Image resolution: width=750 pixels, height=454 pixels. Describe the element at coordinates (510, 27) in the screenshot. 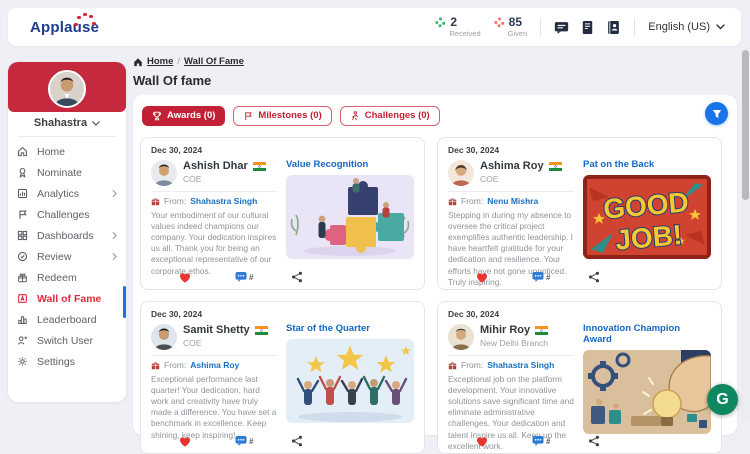

I see `given-counter: 85 Given` at that location.